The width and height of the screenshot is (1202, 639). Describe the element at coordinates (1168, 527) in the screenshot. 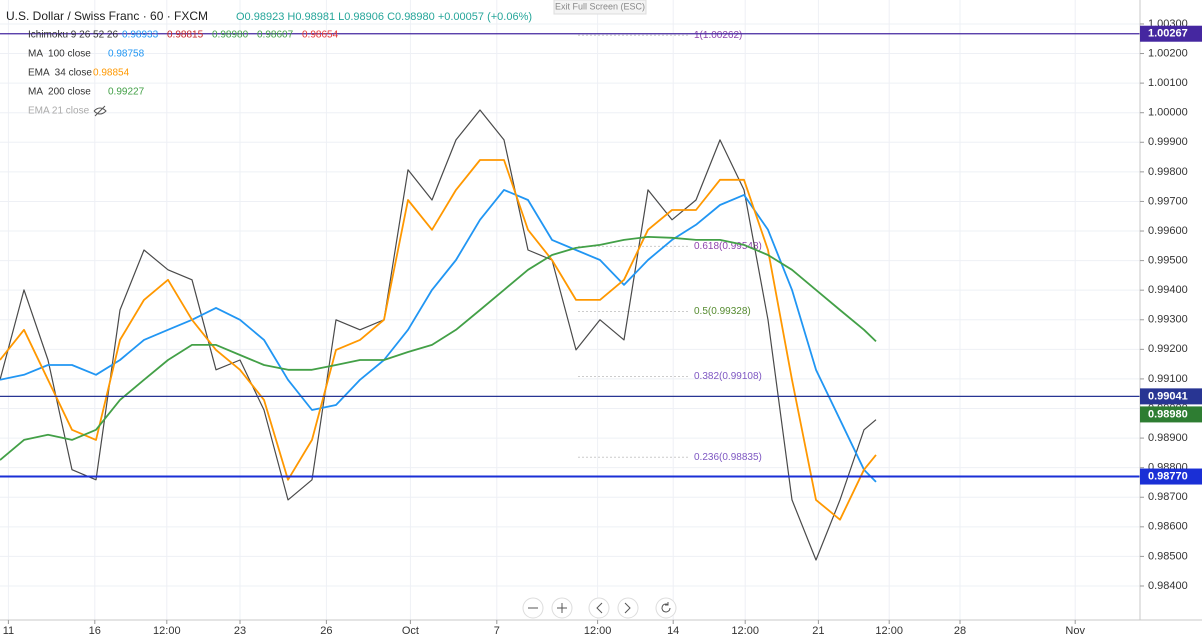

I see `y-tick-label: 0.98600` at that location.